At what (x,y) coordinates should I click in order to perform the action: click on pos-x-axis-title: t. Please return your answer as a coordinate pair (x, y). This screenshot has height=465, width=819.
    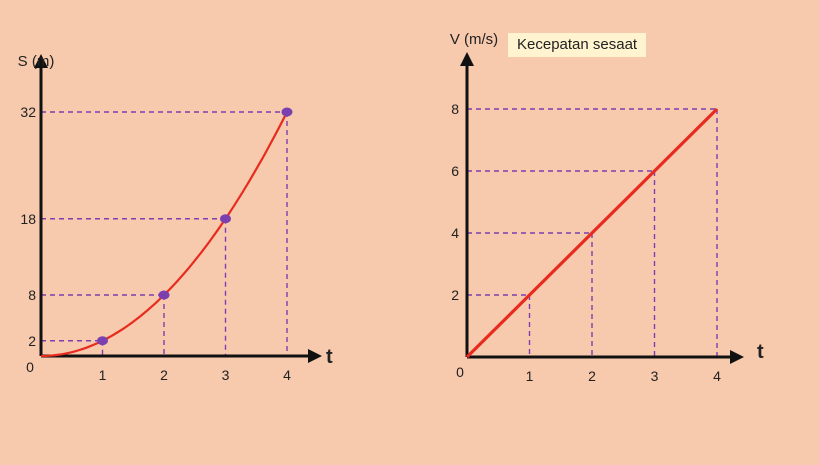
    Looking at the image, I should click on (329, 357).